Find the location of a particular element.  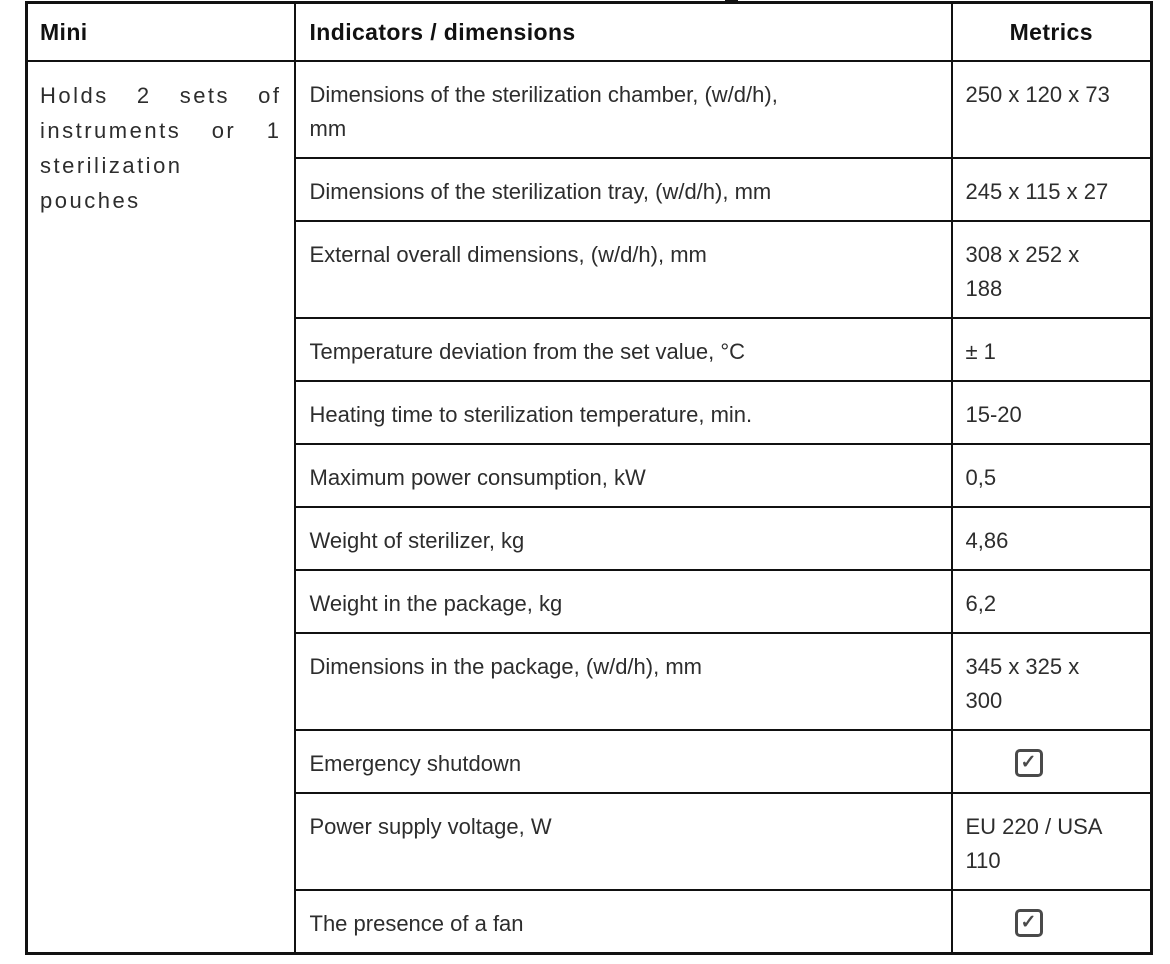

metric-value: 308 x 252 x 188 is located at coordinates (1022, 271).